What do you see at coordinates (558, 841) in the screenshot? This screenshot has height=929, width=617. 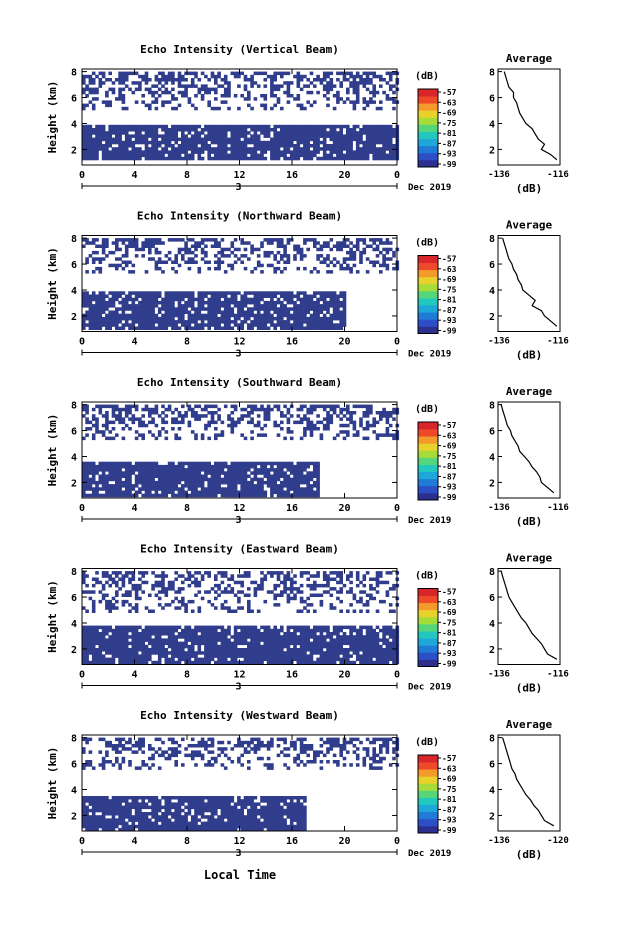 I see `average-x-tick-label: -120` at bounding box center [558, 841].